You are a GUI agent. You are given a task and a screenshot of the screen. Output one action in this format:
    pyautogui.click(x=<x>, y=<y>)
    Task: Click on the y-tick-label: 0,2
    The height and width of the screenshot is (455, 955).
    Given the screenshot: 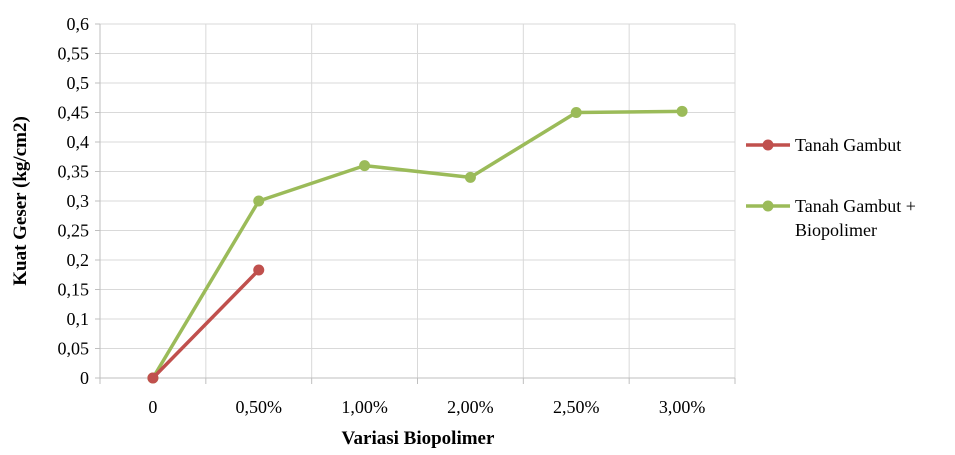 What is the action you would take?
    pyautogui.click(x=78, y=260)
    